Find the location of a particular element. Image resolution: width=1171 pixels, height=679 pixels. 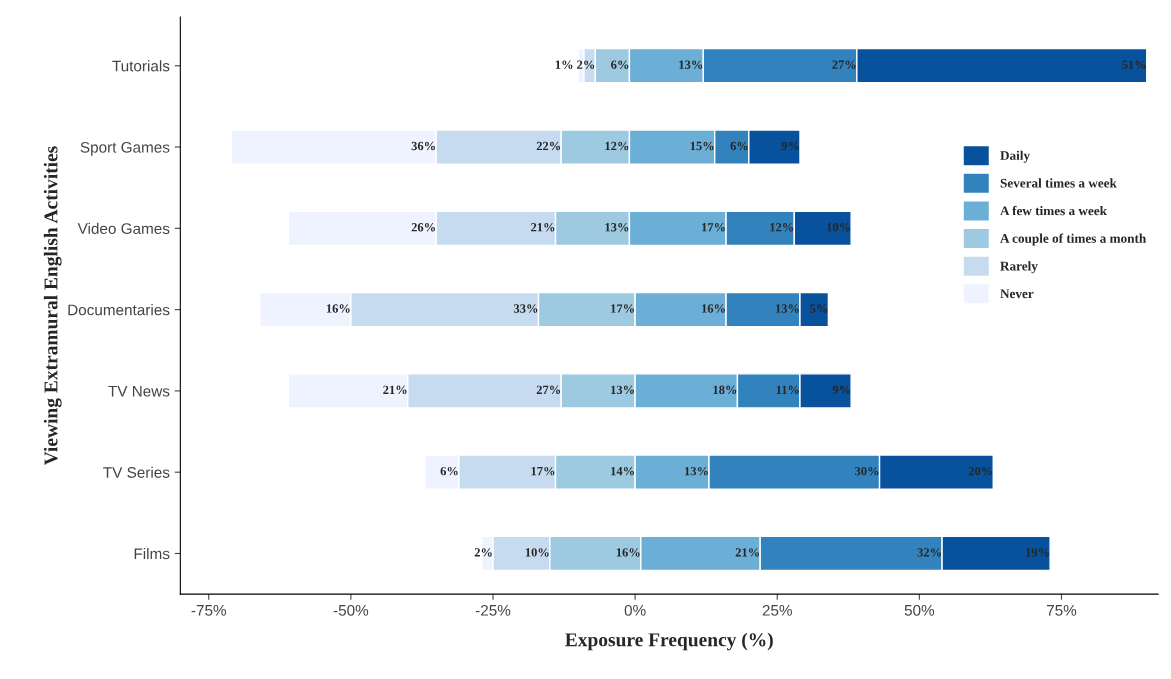

y-tick-label: Video Games is located at coordinates (123, 228).